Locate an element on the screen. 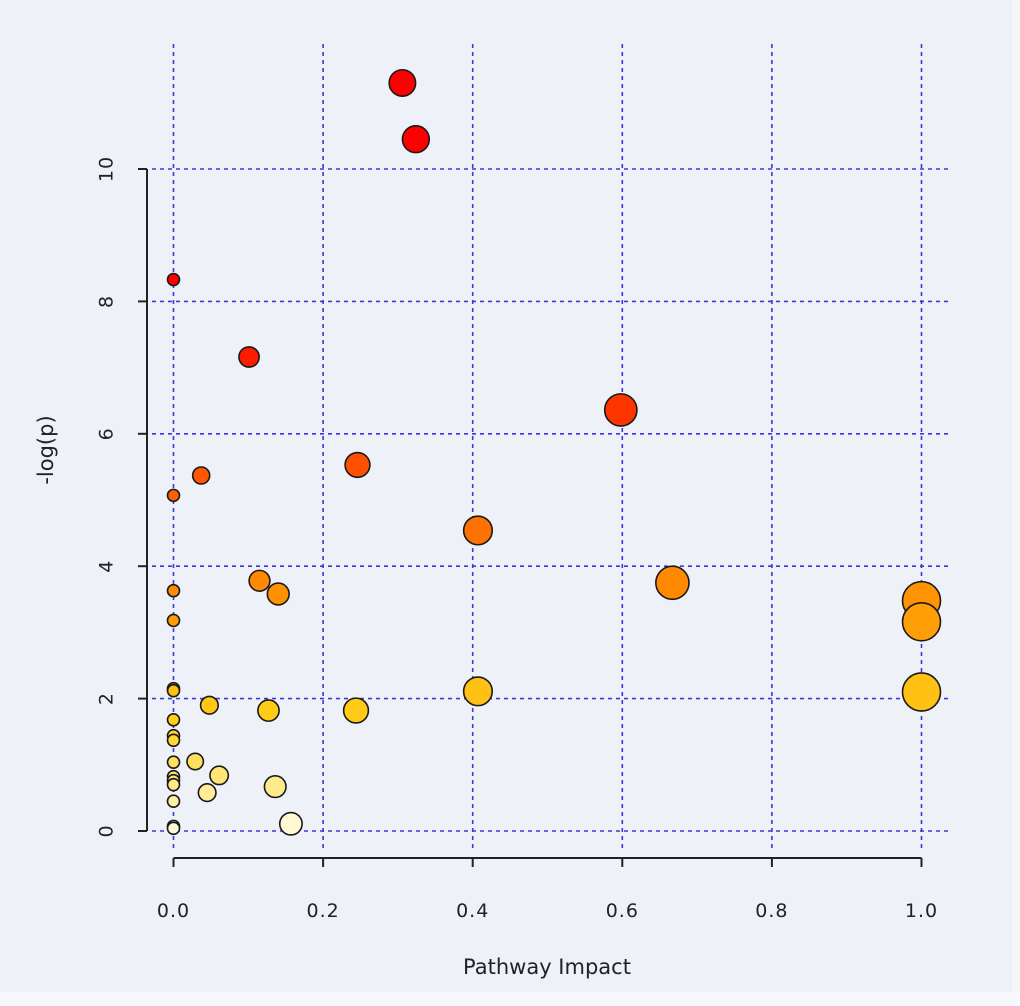 The height and width of the screenshot is (1006, 1020). y-tick-label: 0 is located at coordinates (107, 830).